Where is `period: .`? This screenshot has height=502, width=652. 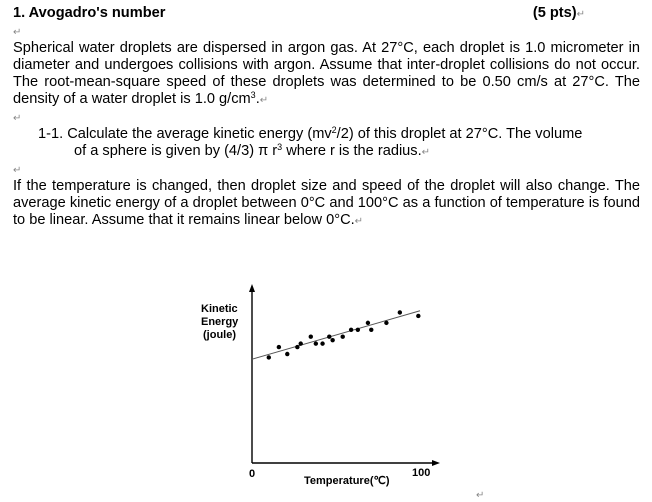
period: . is located at coordinates (257, 99).